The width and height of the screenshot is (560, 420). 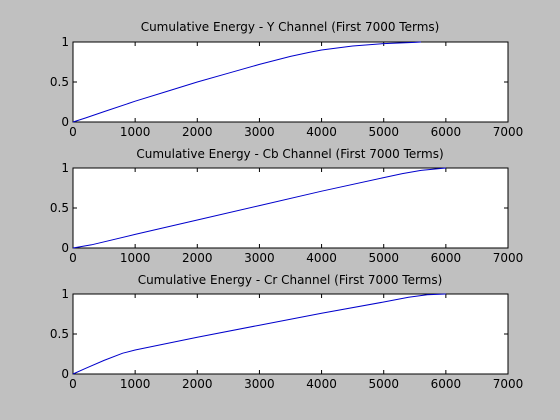 What do you see at coordinates (383, 132) in the screenshot?
I see `x-tick-label-y-channel: 5000` at bounding box center [383, 132].